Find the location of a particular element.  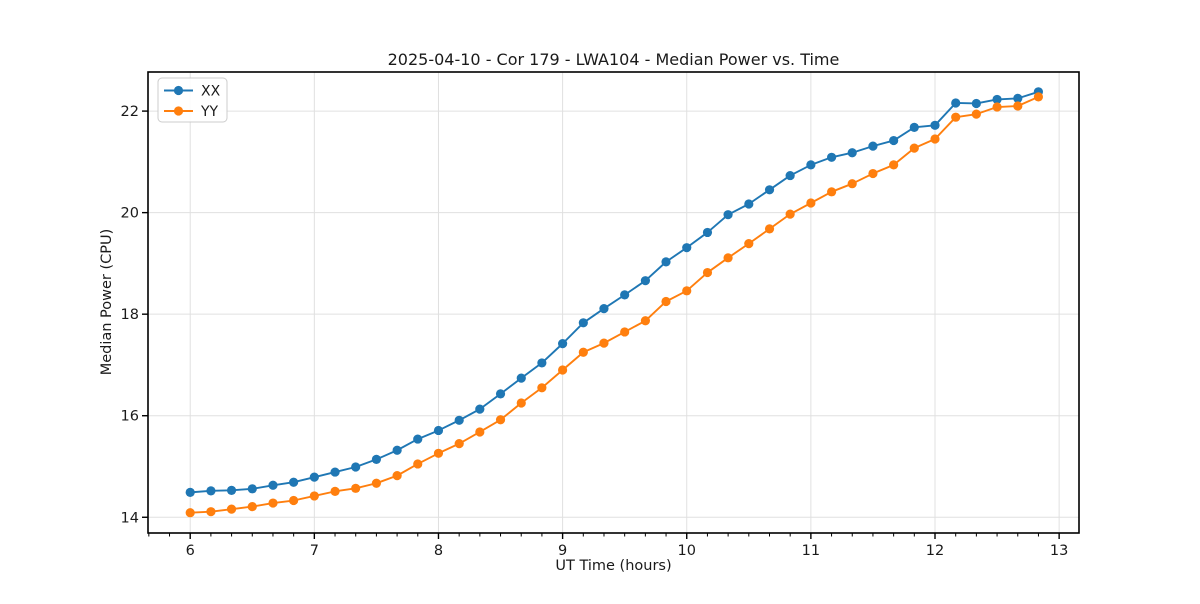

x-tick-label: 13 is located at coordinates (1059, 551).